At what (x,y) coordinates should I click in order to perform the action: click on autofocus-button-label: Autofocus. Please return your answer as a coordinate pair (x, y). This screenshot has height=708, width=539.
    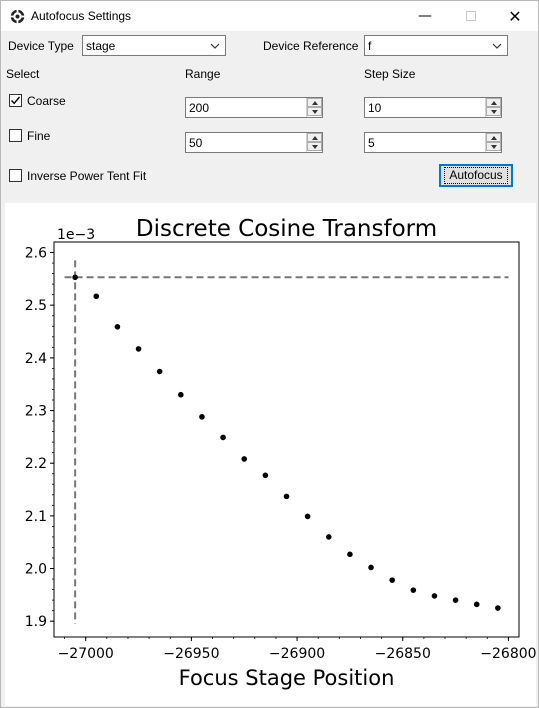
    Looking at the image, I should click on (476, 175).